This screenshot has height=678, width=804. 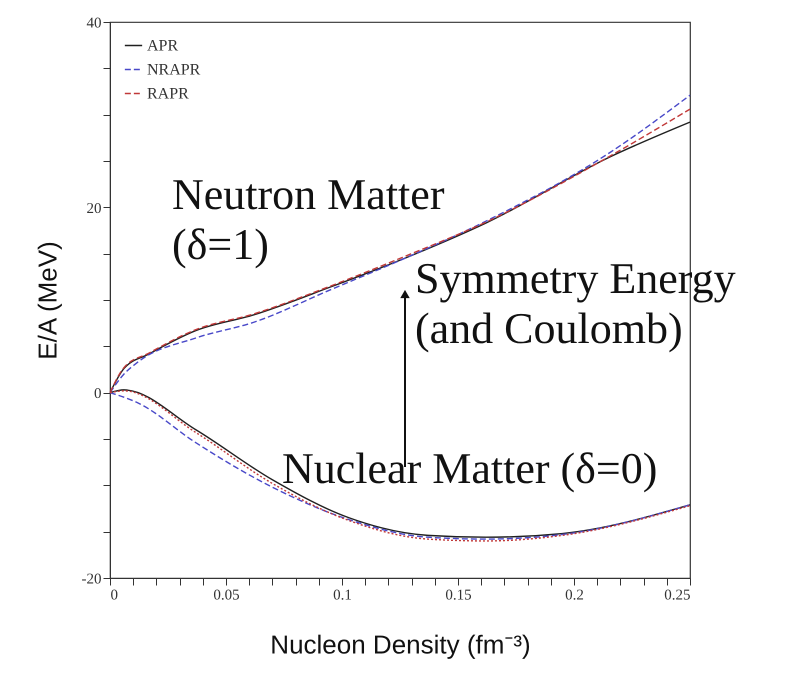 I want to click on legend-label: RAPR, so click(x=168, y=94).